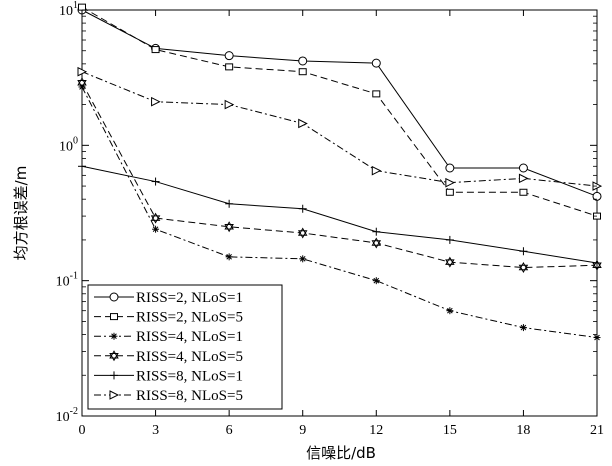 The width and height of the screenshot is (612, 466). I want to click on legend-box, so click(185, 347).